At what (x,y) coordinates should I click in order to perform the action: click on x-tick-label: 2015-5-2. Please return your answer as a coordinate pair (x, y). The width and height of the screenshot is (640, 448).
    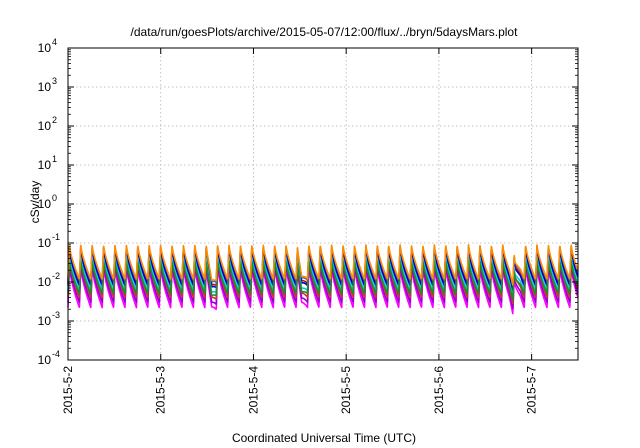
    Looking at the image, I should click on (68, 390).